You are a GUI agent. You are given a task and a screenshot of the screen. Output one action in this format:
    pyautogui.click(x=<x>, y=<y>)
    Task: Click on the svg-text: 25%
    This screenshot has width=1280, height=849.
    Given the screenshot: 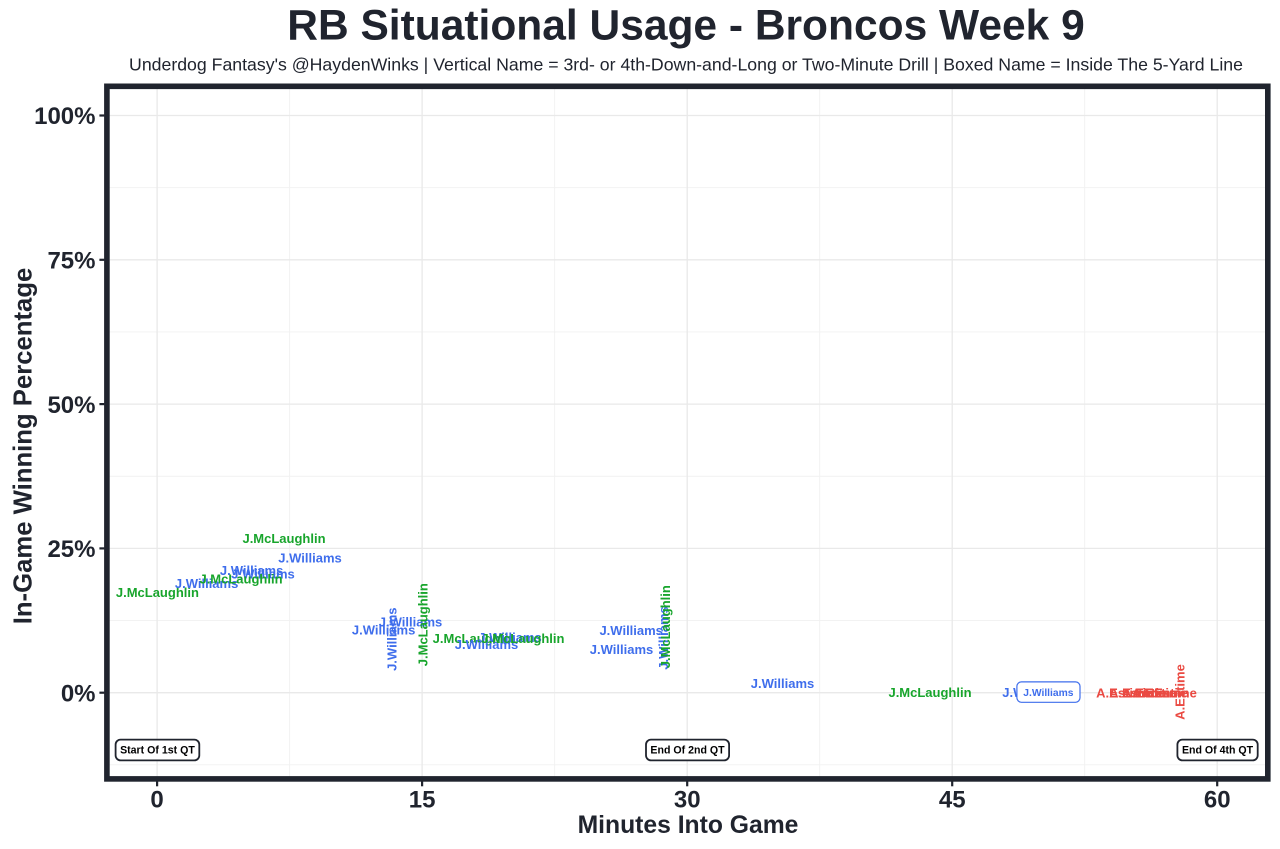 What is the action you would take?
    pyautogui.click(x=71, y=549)
    